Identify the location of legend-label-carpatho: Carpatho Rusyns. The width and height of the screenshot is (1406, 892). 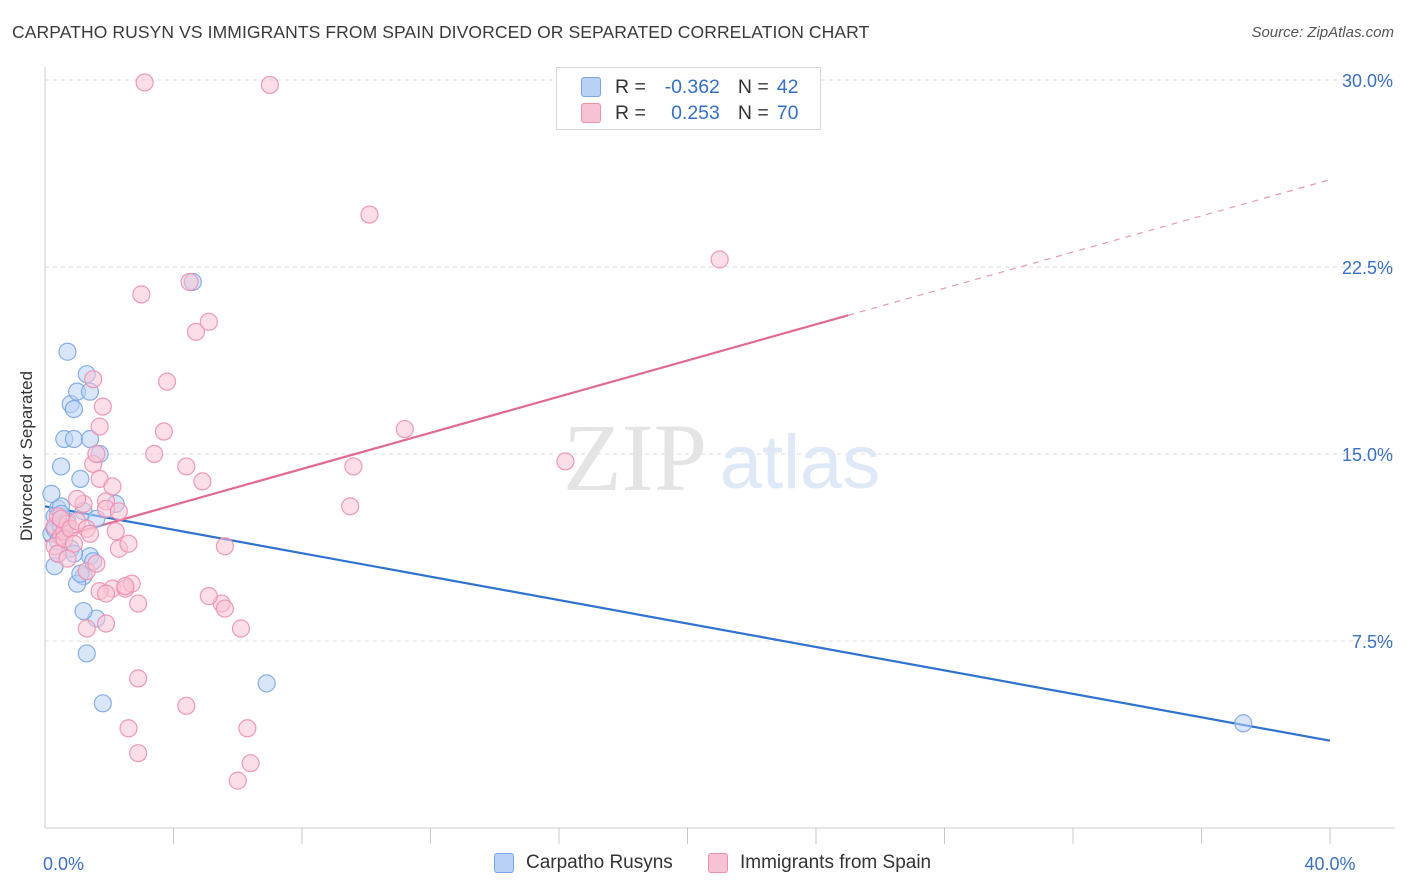
(599, 862).